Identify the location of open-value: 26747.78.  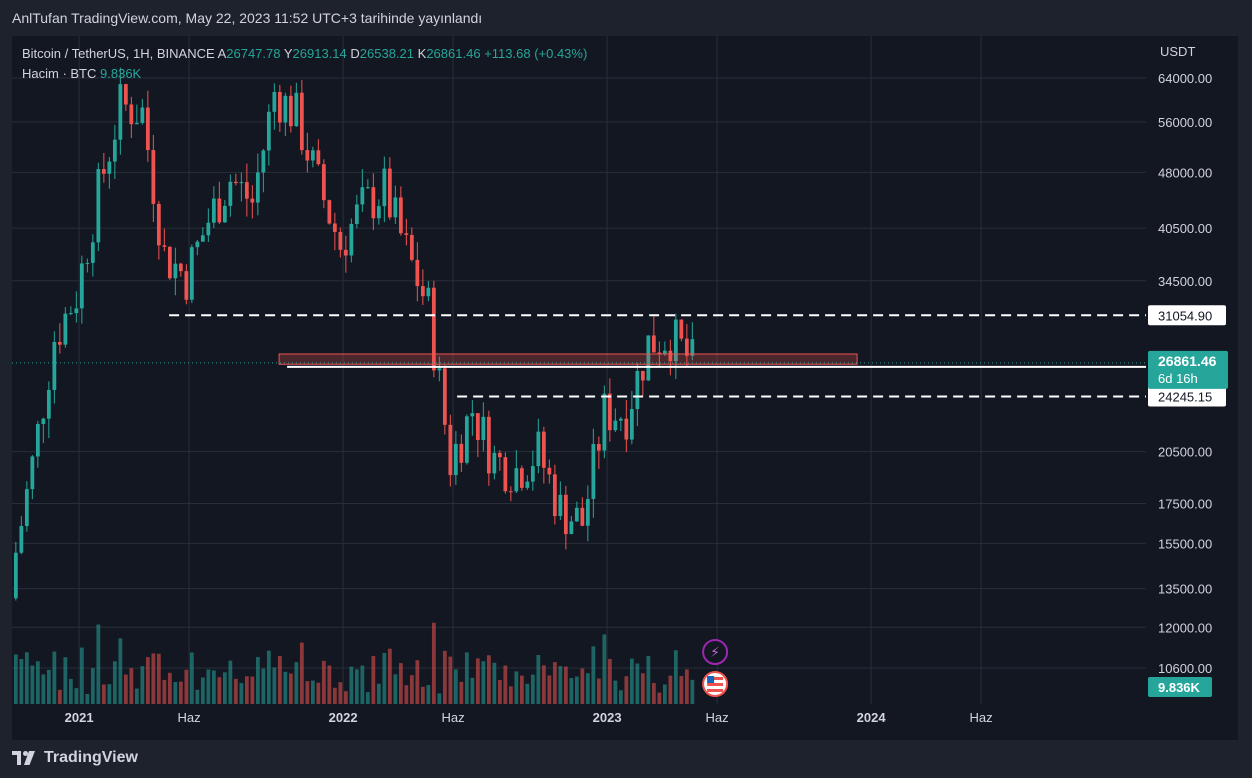
(253, 53).